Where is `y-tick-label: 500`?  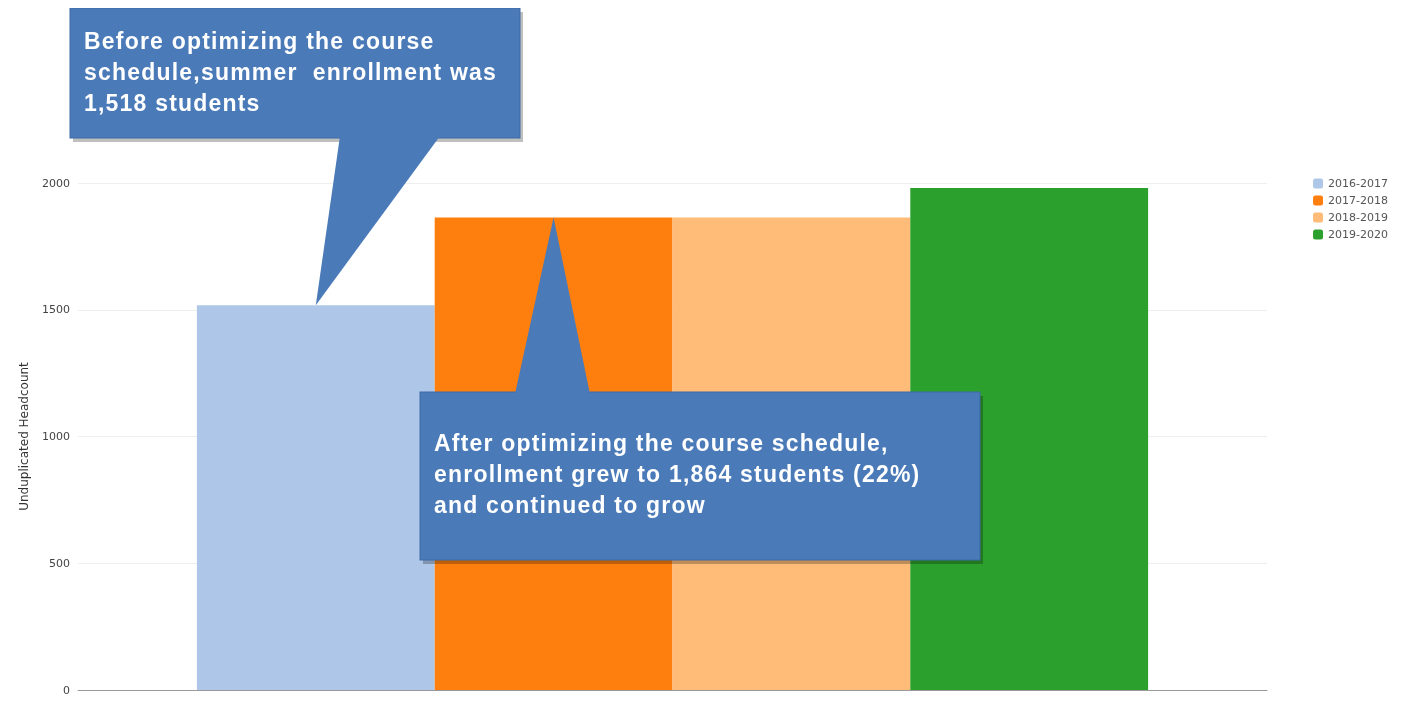 y-tick-label: 500 is located at coordinates (59, 563).